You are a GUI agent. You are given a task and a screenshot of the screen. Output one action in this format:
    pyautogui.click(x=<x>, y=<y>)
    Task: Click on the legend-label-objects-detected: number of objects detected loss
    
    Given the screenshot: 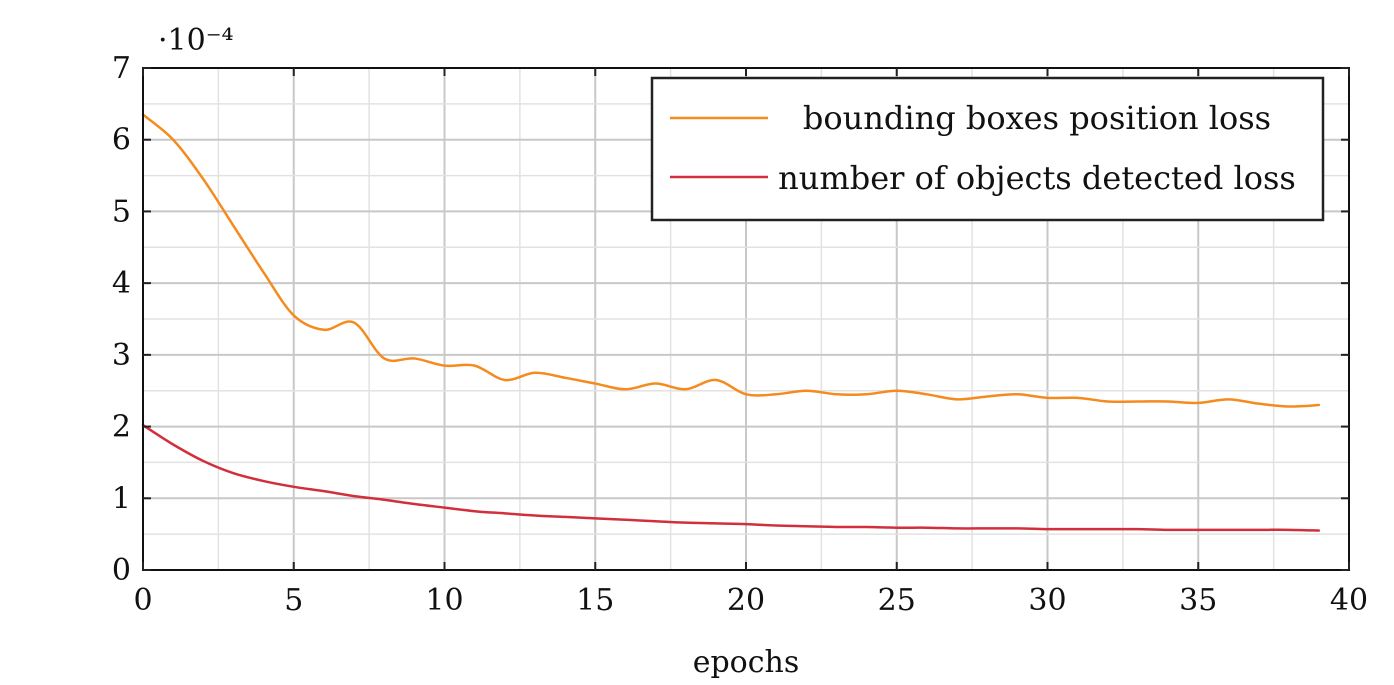 What is the action you would take?
    pyautogui.click(x=1037, y=178)
    